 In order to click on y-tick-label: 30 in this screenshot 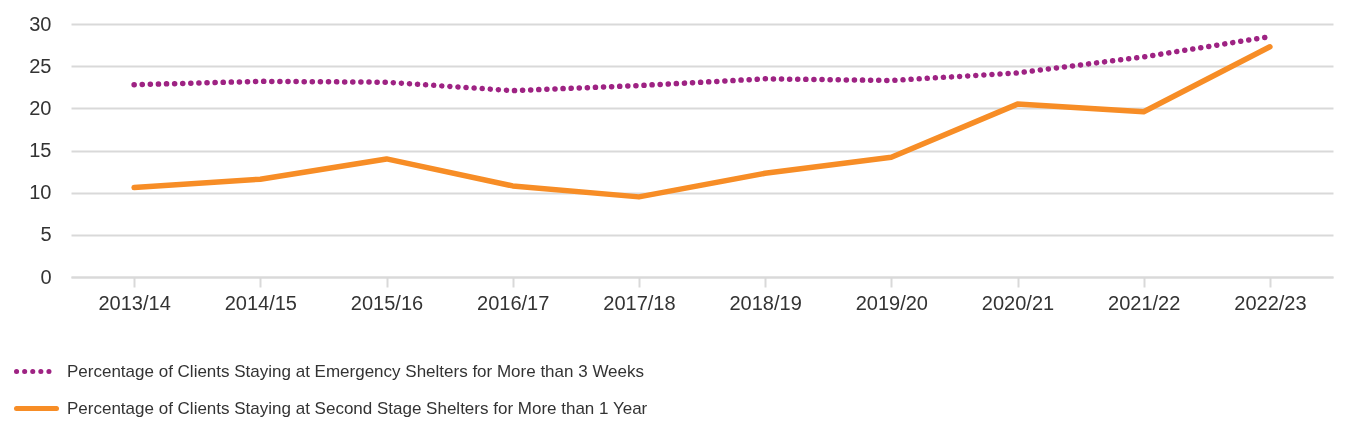, I will do `click(40, 23)`.